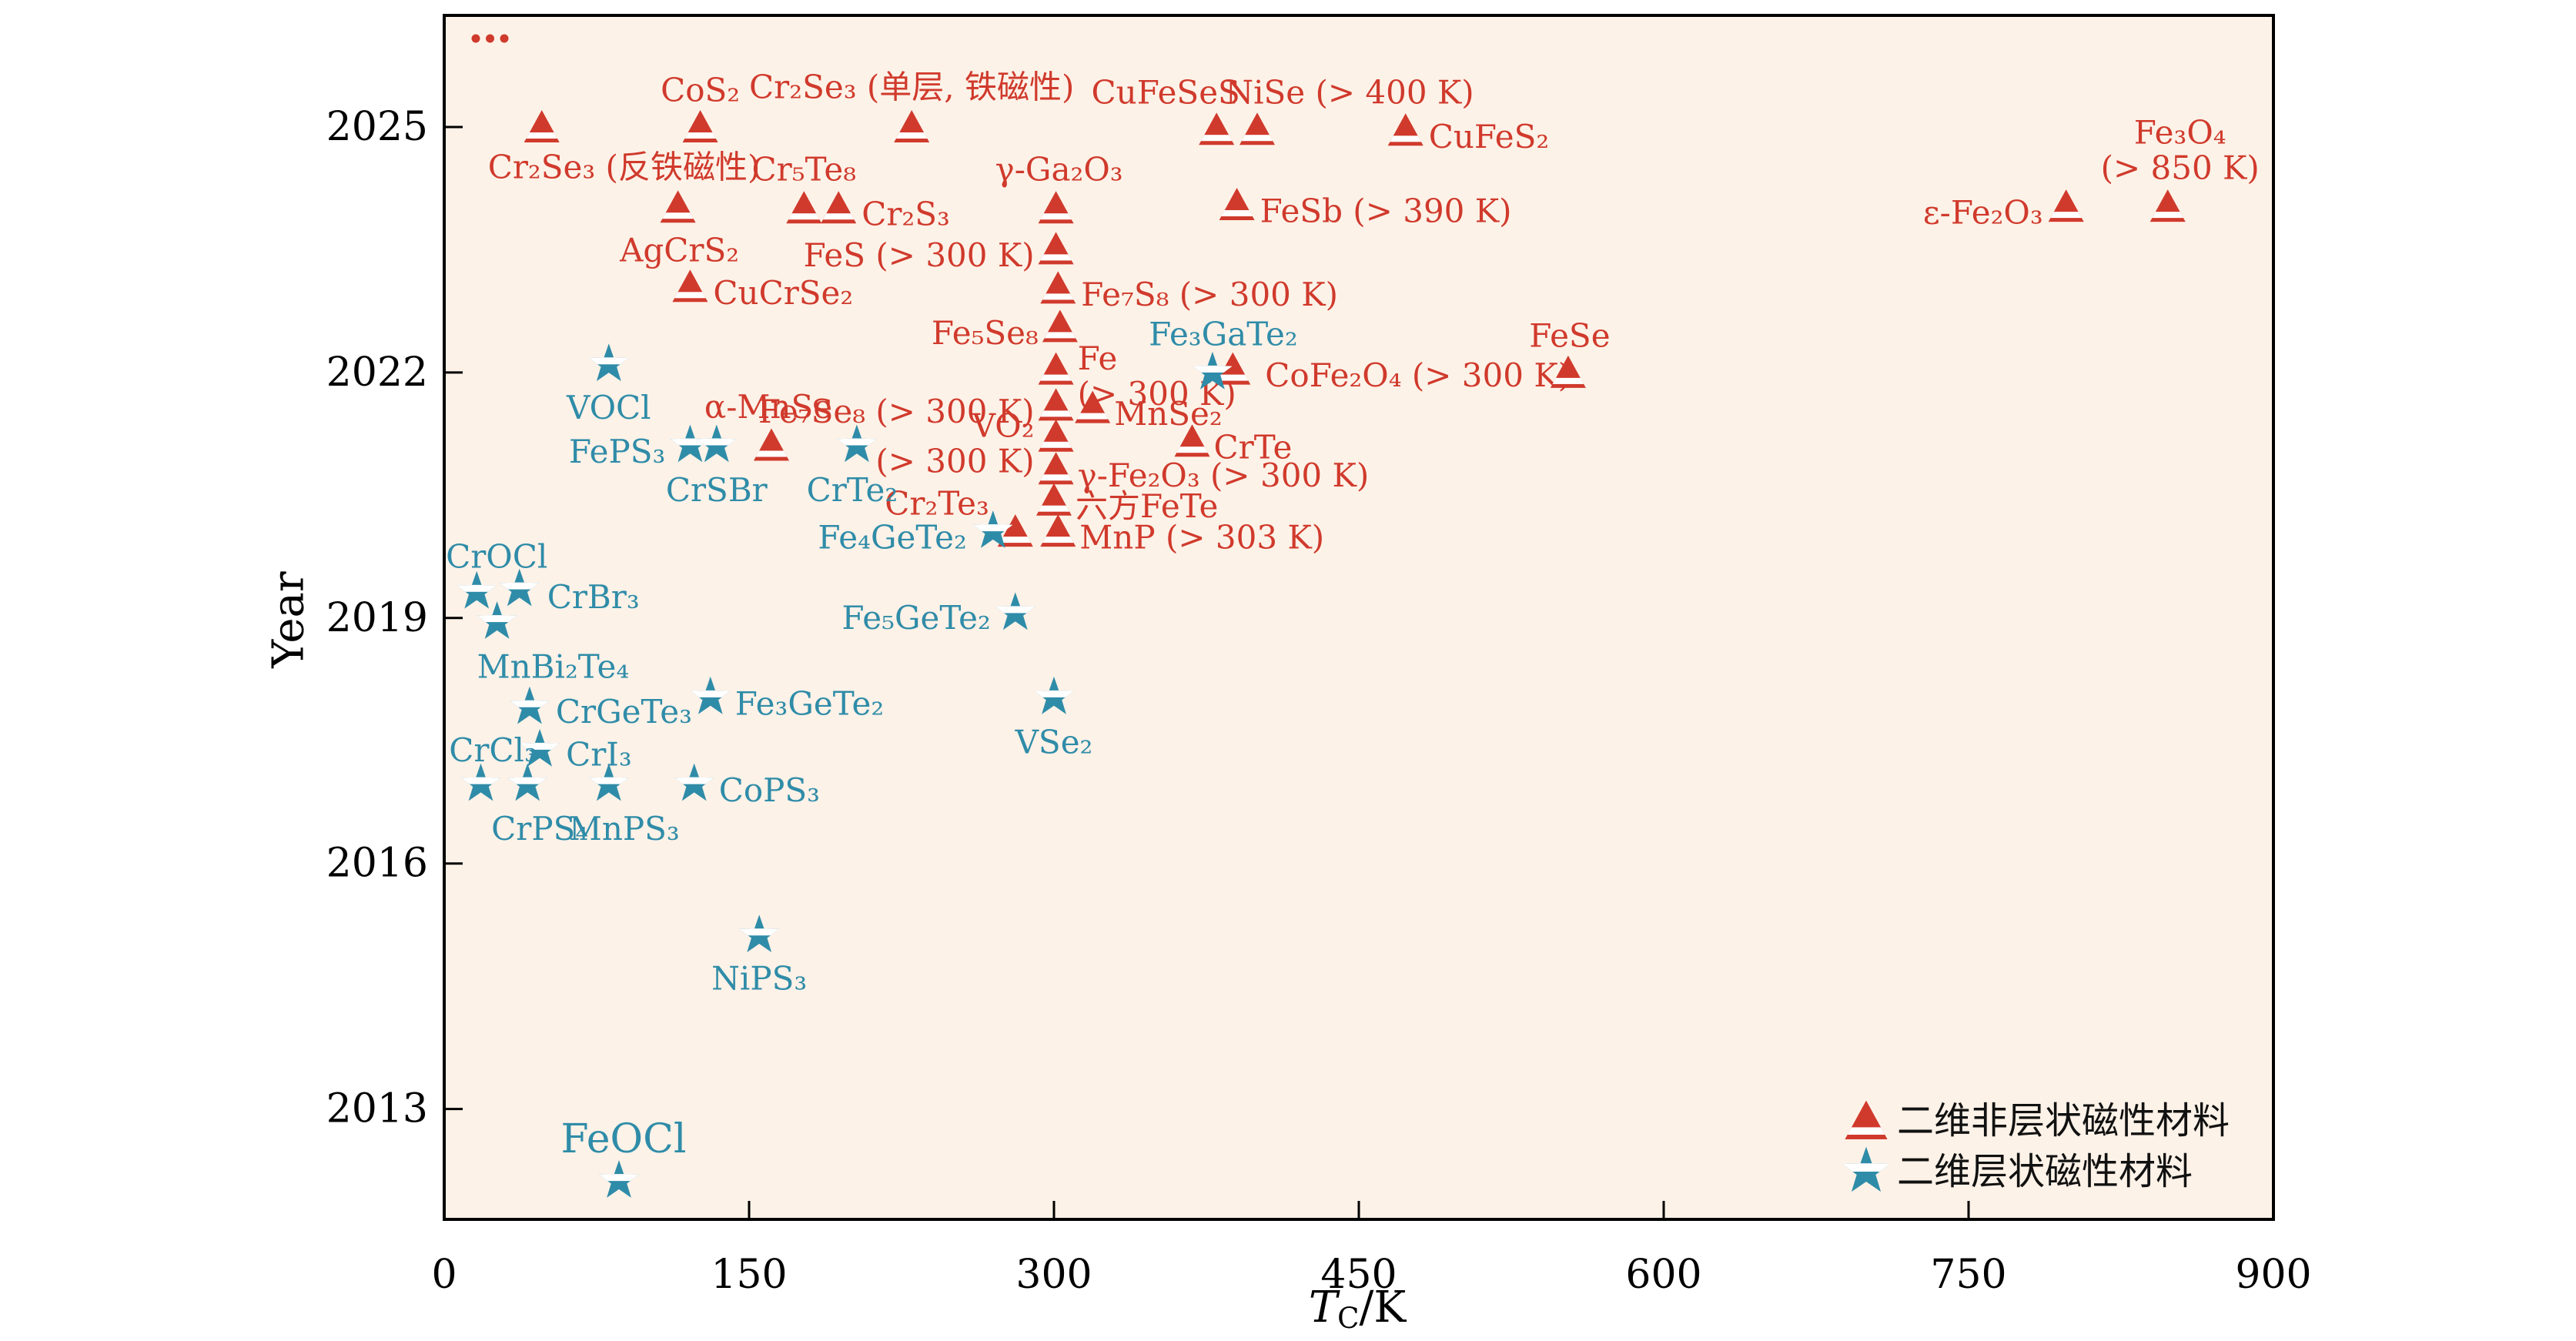 This screenshot has height=1341, width=2576. I want to click on point-label: Cr₅Te₈, so click(805, 170).